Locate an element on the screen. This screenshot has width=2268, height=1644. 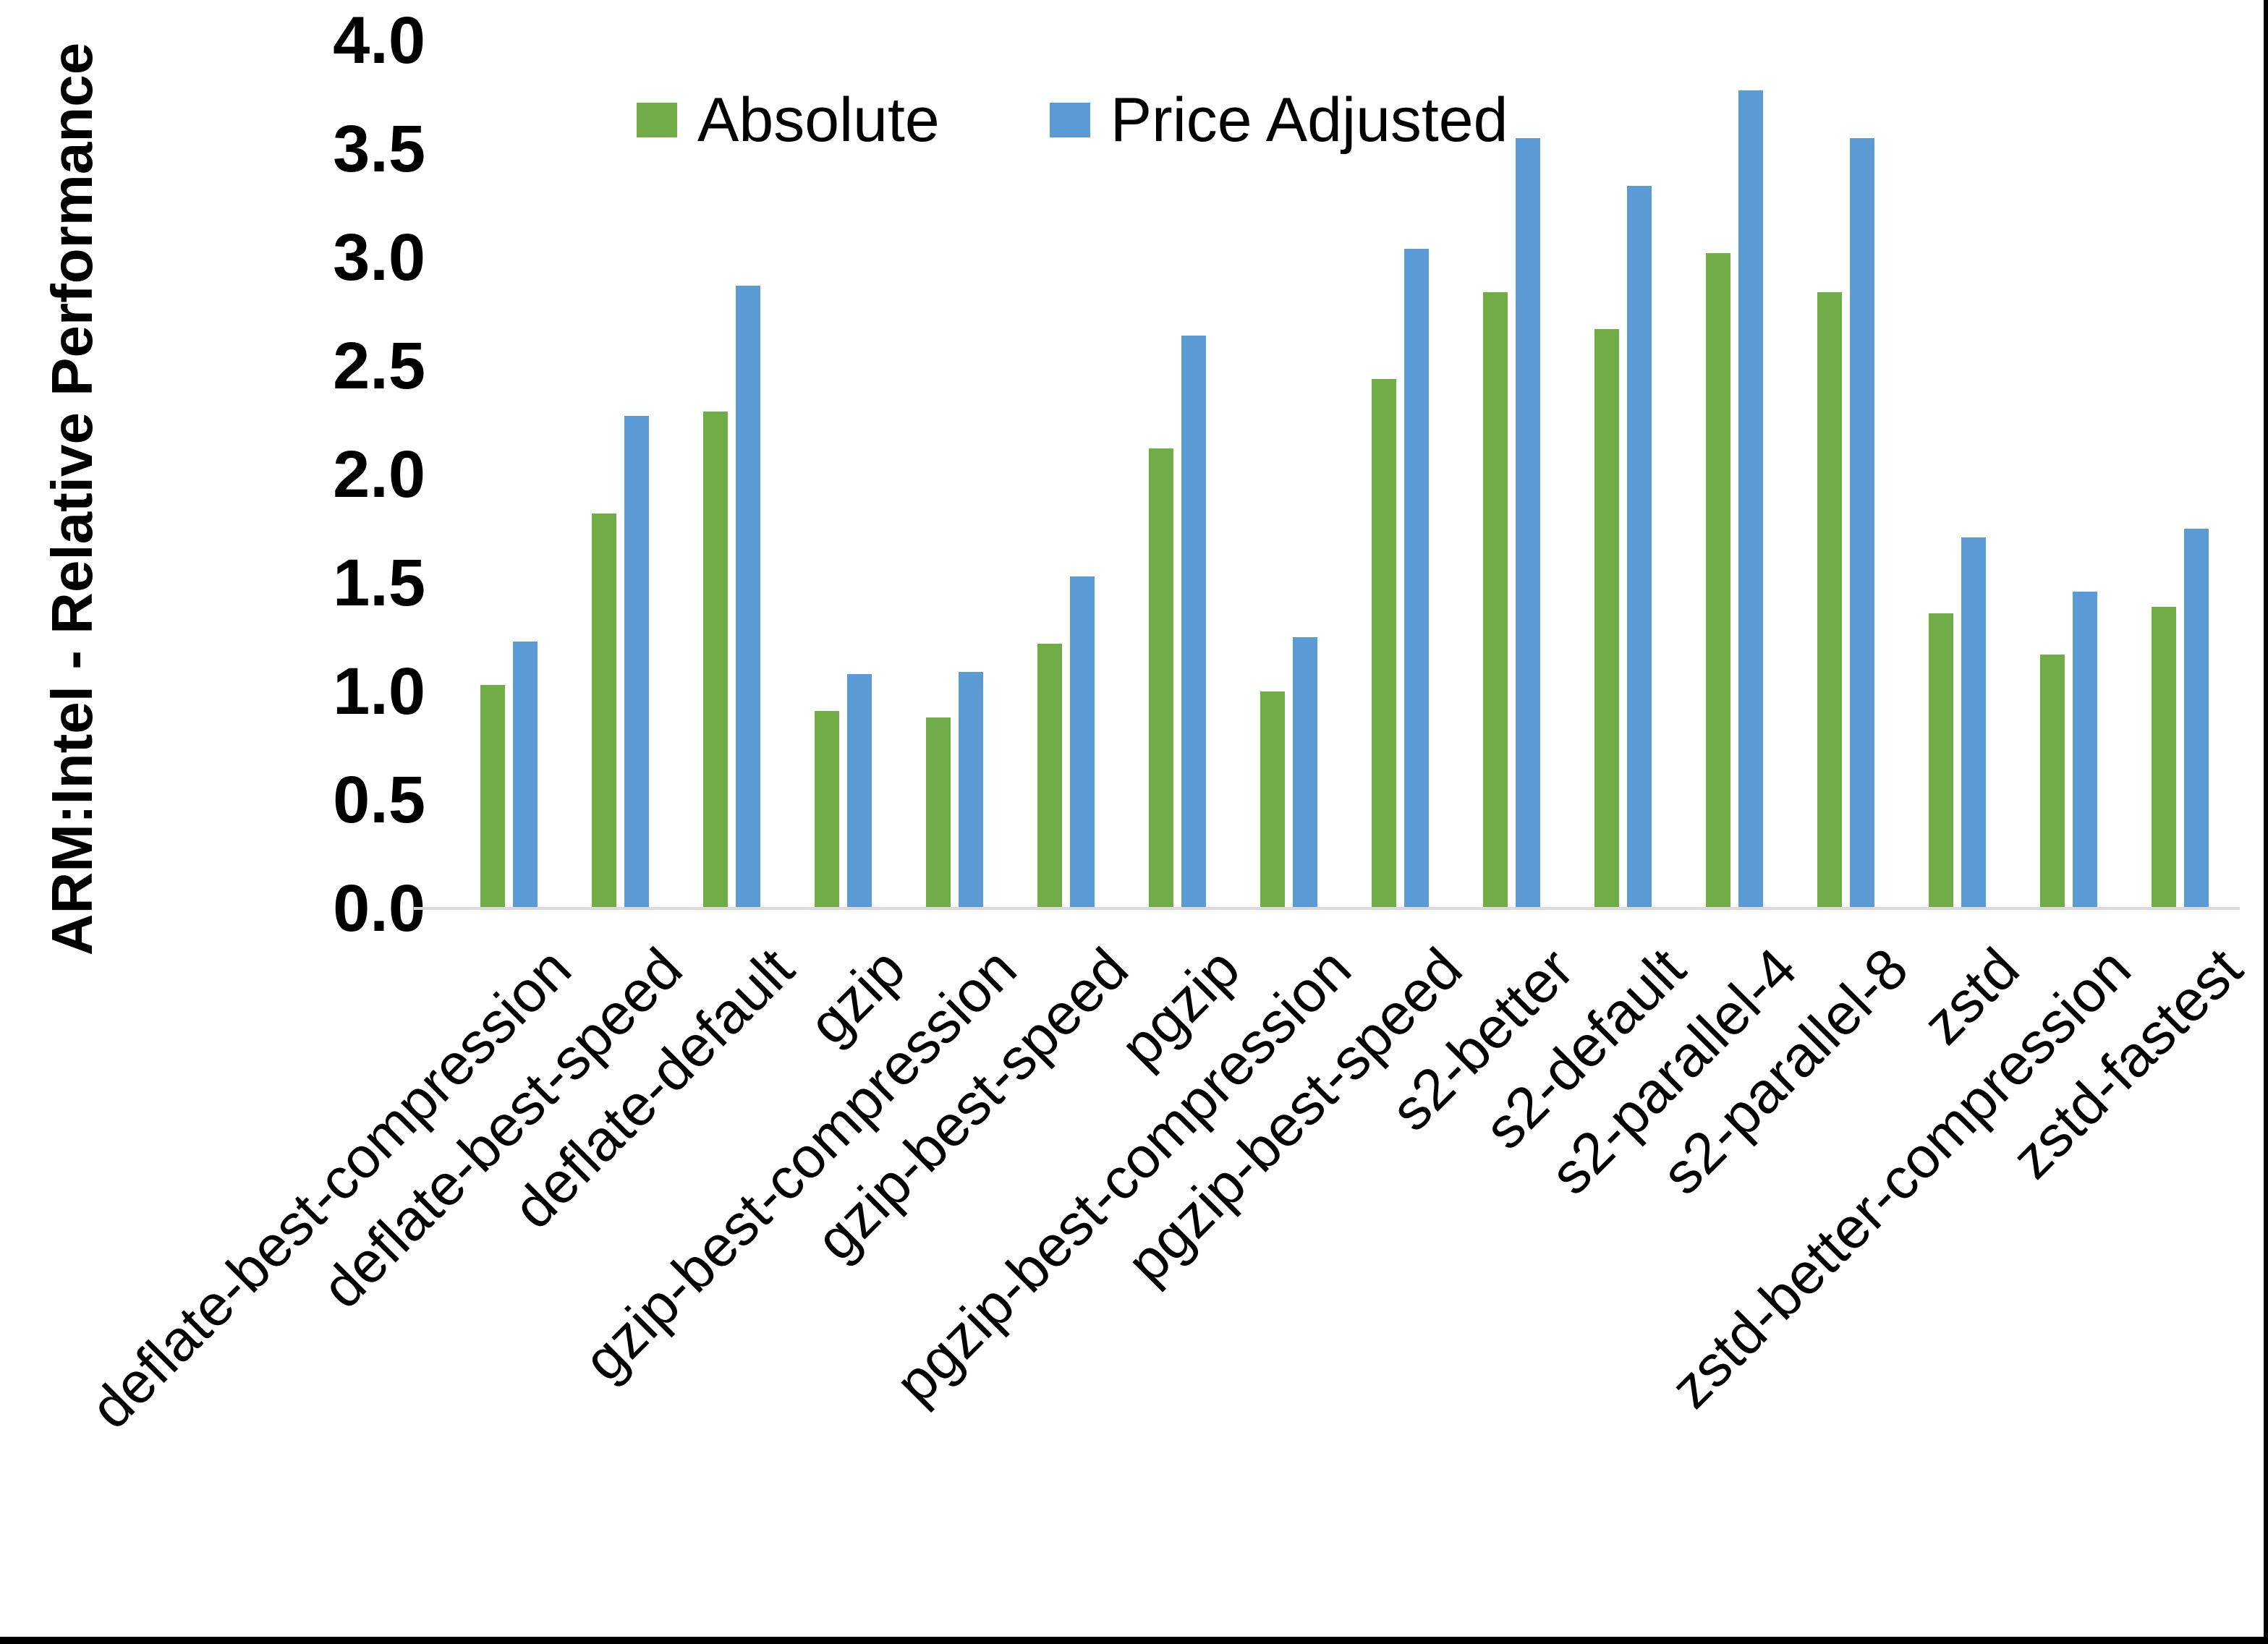
chart-legend: Absolute Price Adjusted is located at coordinates (1072, 120).